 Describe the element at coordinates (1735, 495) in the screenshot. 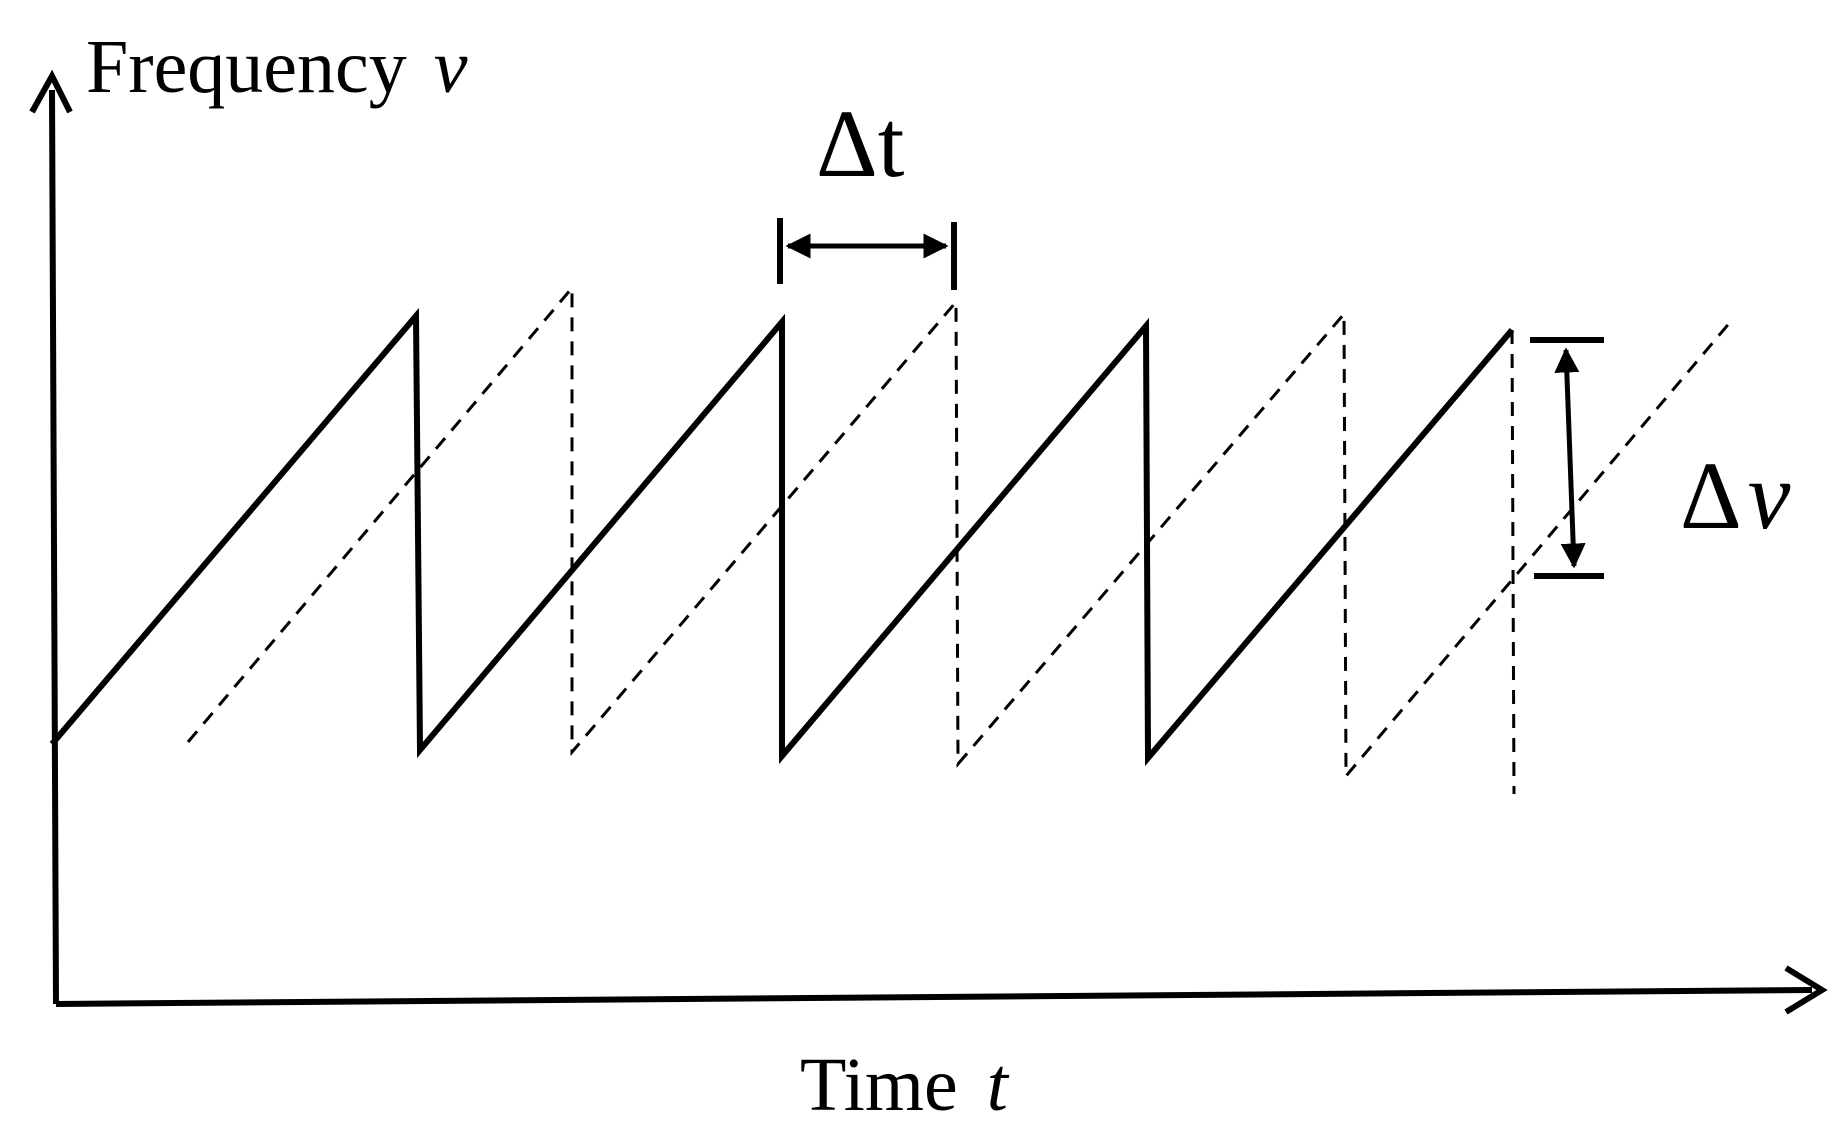

I see `delta-nu-label: Δν` at that location.